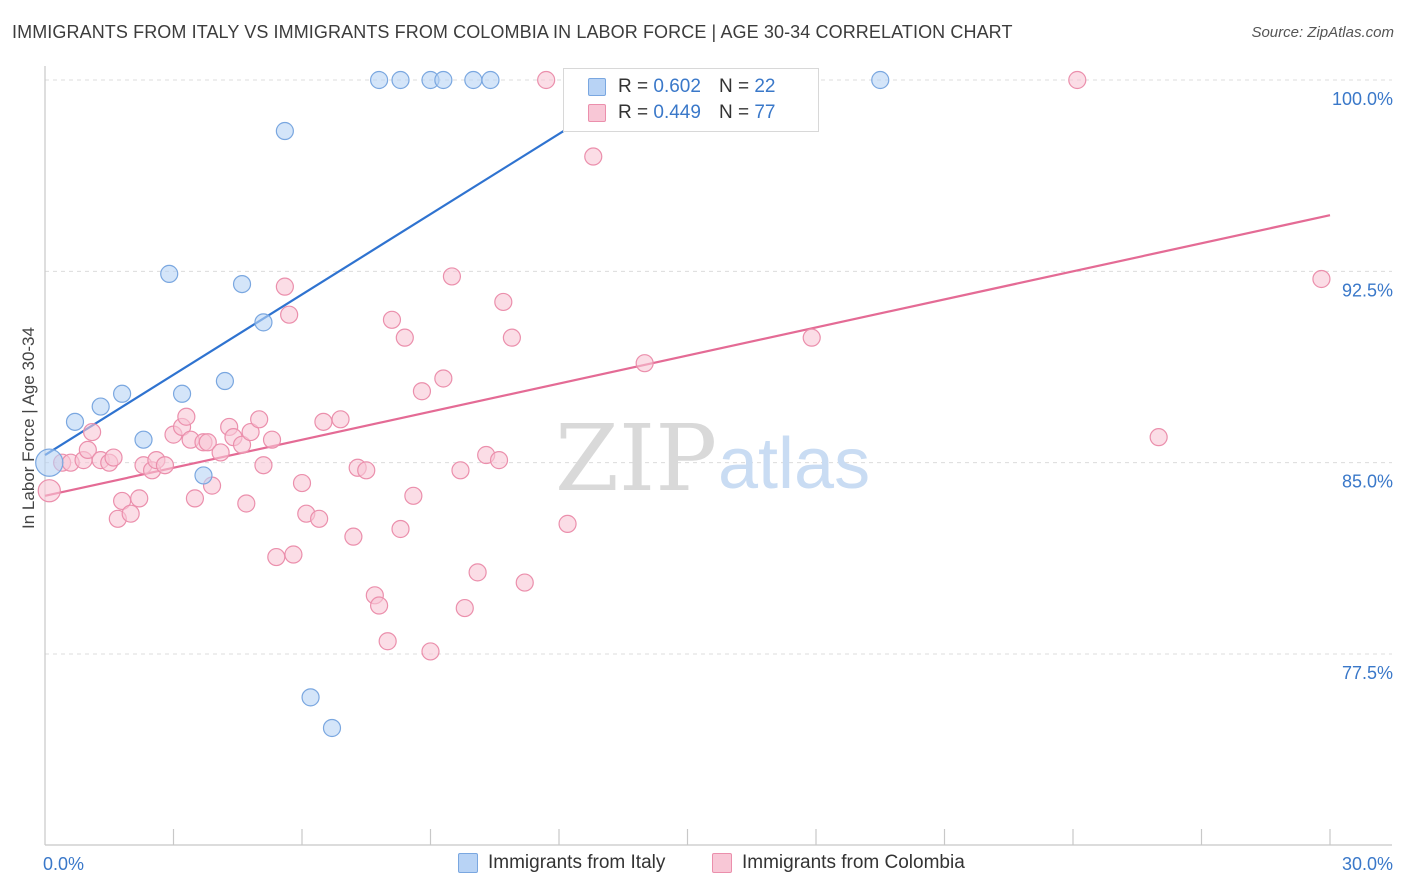 The height and width of the screenshot is (892, 1406). I want to click on legend-row-italy: R = 0.602 N = 22, so click(681, 87).